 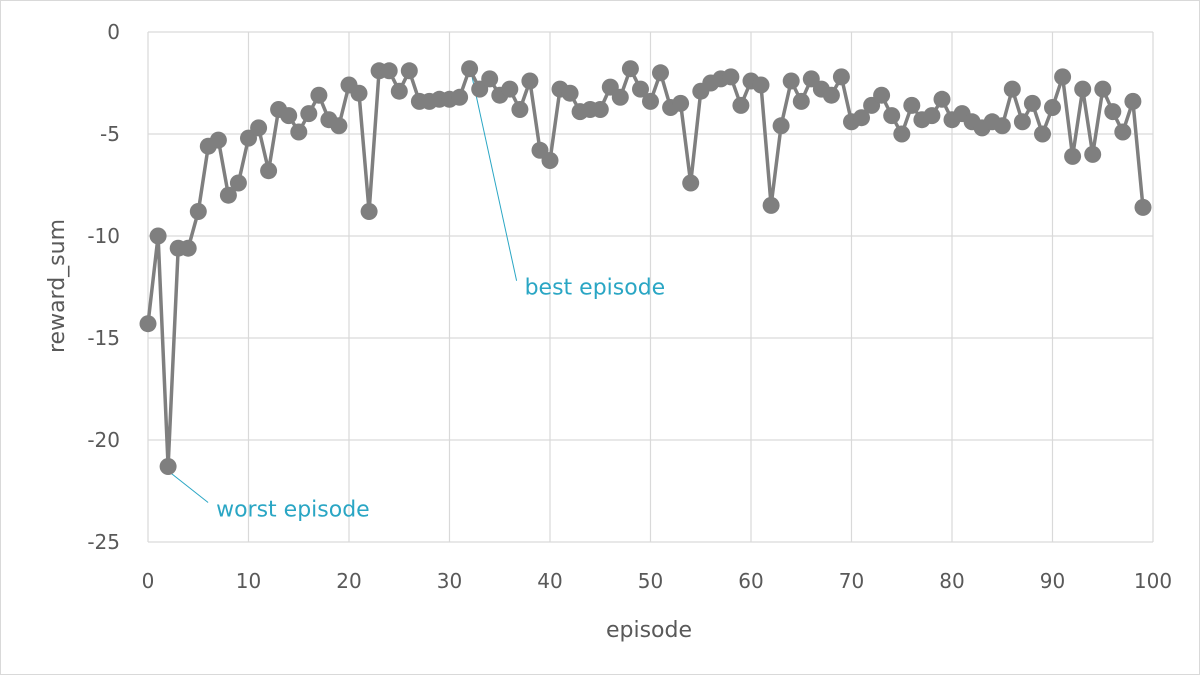 What do you see at coordinates (57, 286) in the screenshot?
I see `y-axis-title: reward_sum` at bounding box center [57, 286].